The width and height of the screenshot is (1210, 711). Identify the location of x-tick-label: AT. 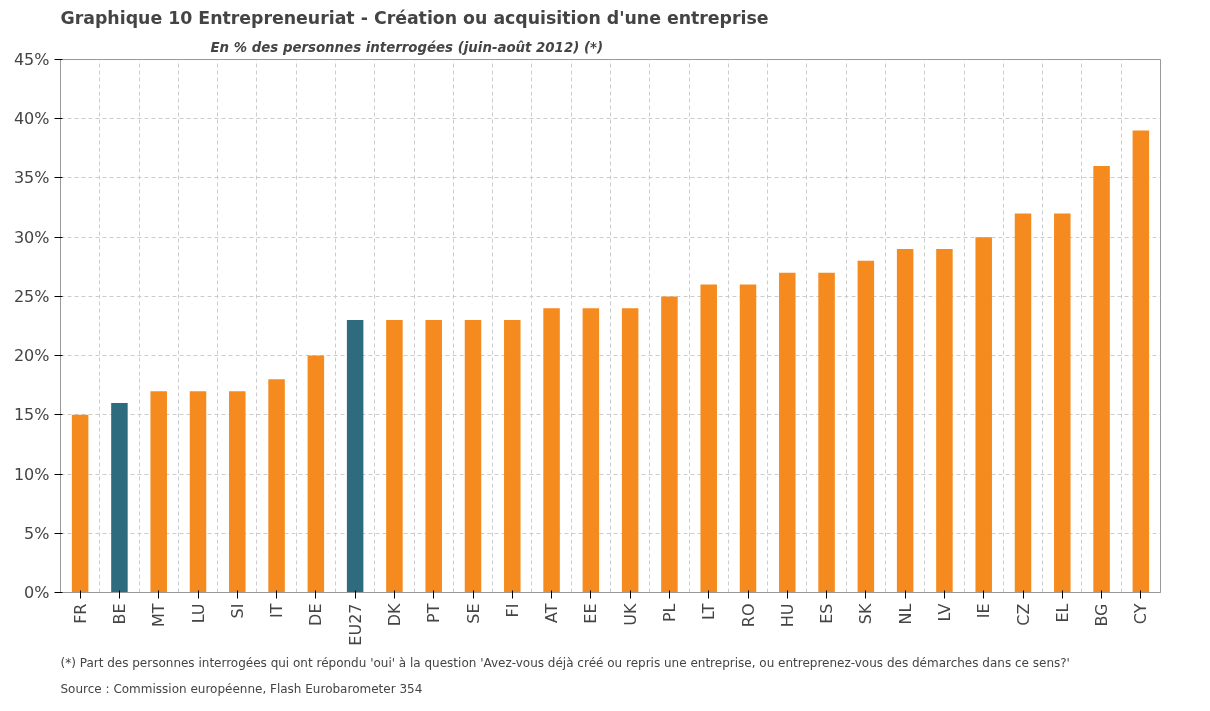
(552, 613).